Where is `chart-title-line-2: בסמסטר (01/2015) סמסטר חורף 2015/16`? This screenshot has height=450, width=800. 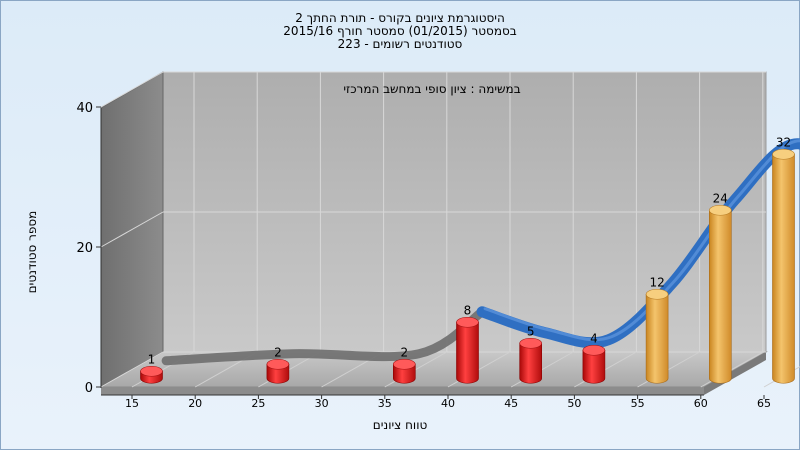 chart-title-line-2: בסמסטר (01/2015) סמסטר חורף 2015/16 is located at coordinates (400, 31).